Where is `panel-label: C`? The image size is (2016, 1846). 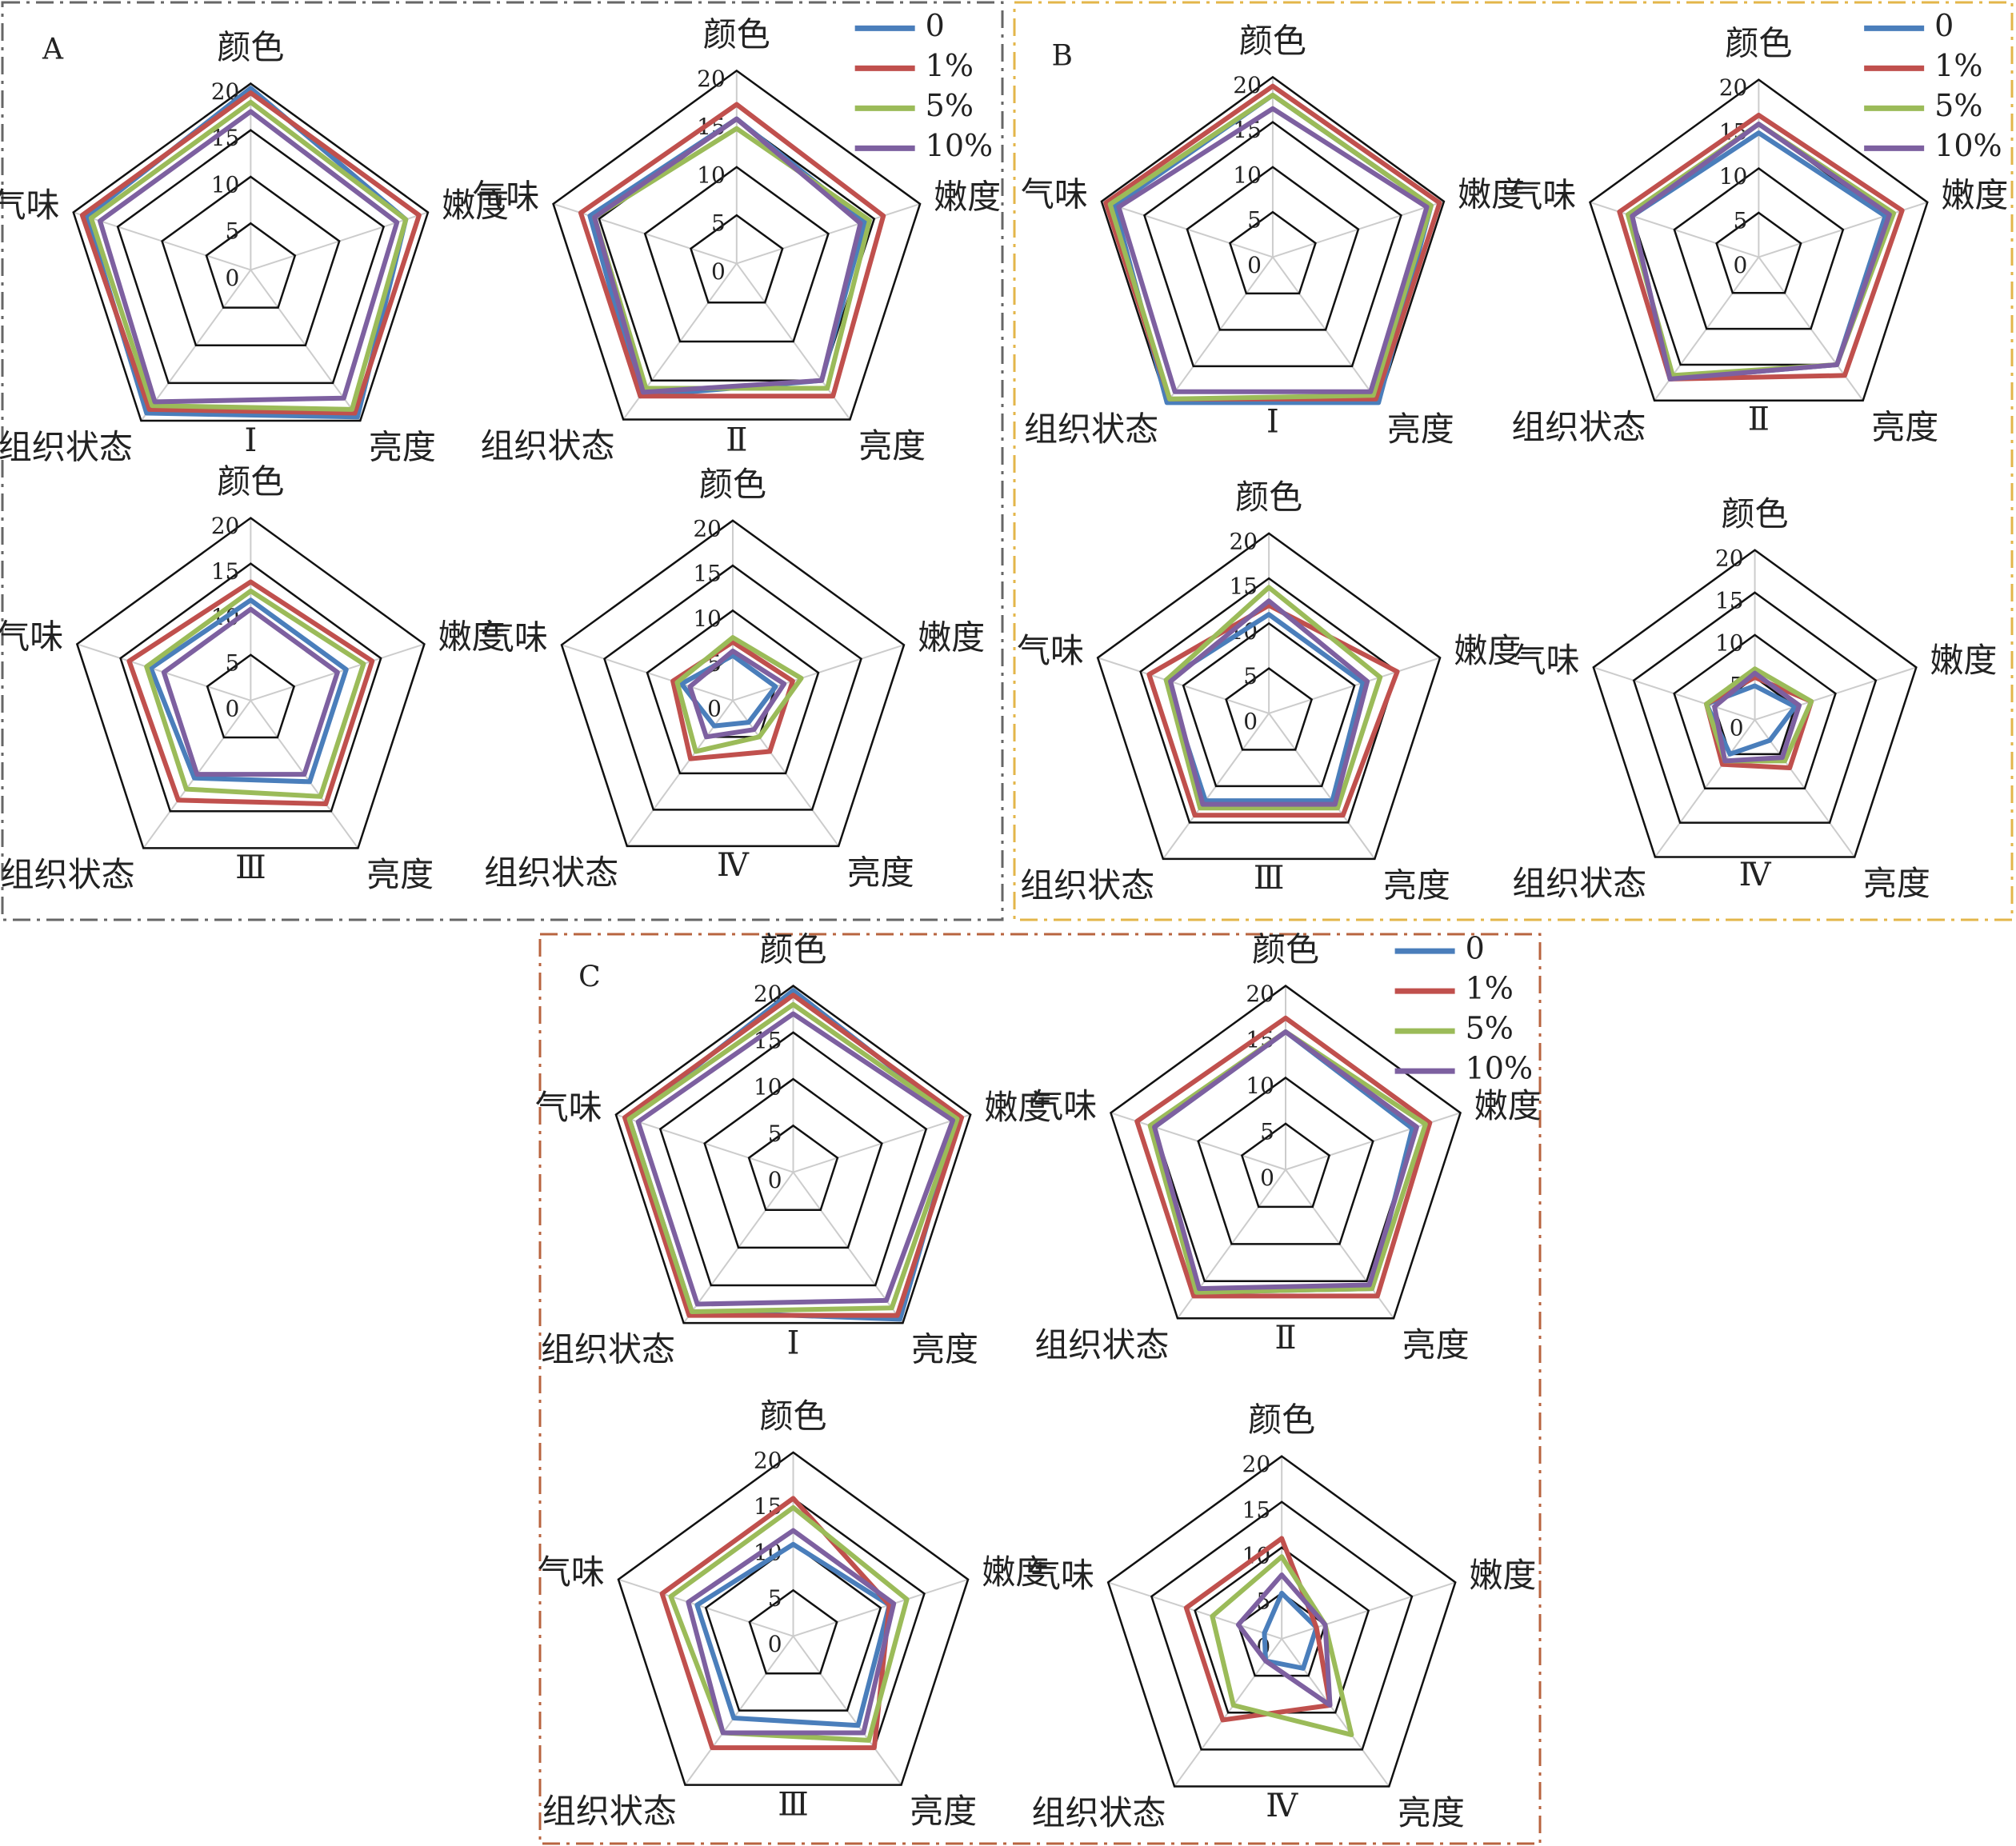 panel-label: C is located at coordinates (589, 977).